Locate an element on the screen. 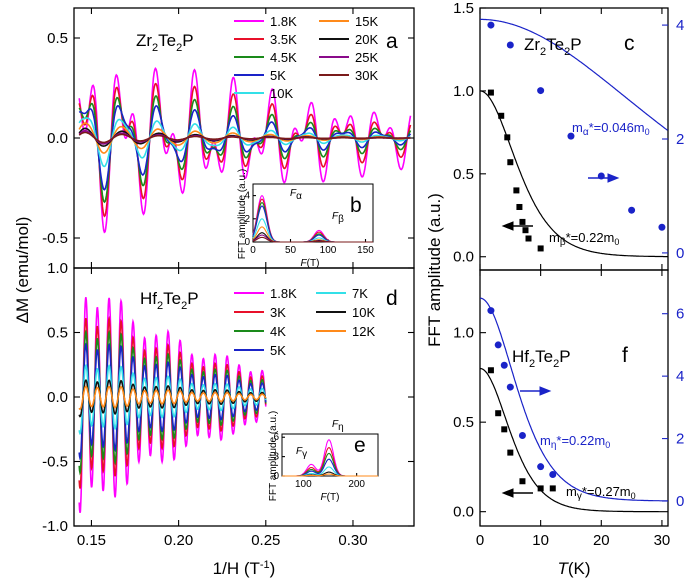 The height and width of the screenshot is (583, 692). y-tick-label: -1.0 is located at coordinates (55, 526).